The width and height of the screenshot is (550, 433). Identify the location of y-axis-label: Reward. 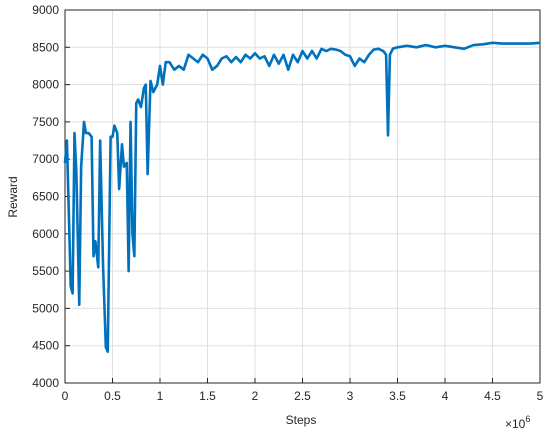
(13, 196).